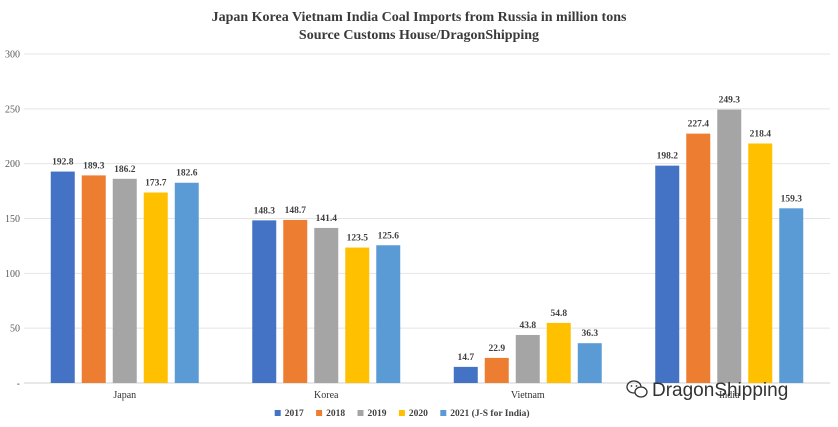 Image resolution: width=838 pixels, height=427 pixels. What do you see at coordinates (528, 395) in the screenshot?
I see `x-tick-label: Vietnam` at bounding box center [528, 395].